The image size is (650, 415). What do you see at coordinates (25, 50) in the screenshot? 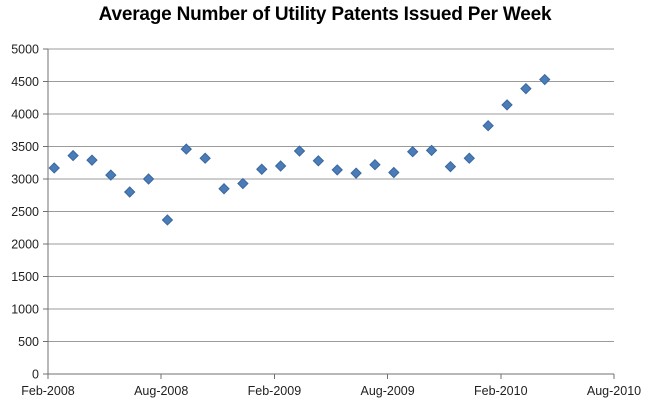
I see `y-tick-label: 5000` at bounding box center [25, 50].